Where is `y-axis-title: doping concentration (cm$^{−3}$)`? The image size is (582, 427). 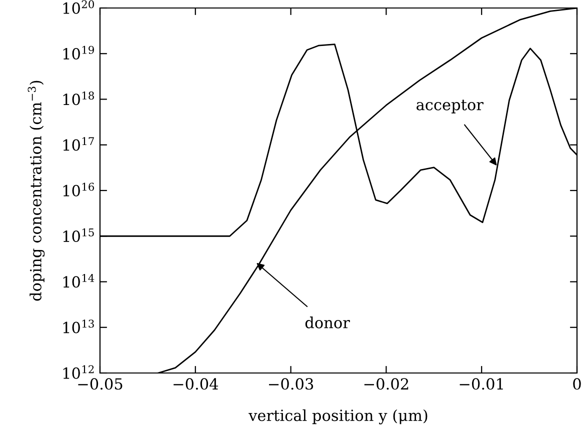 y-axis-title: doping concentration (cm$^{−3}$) is located at coordinates (36, 190).